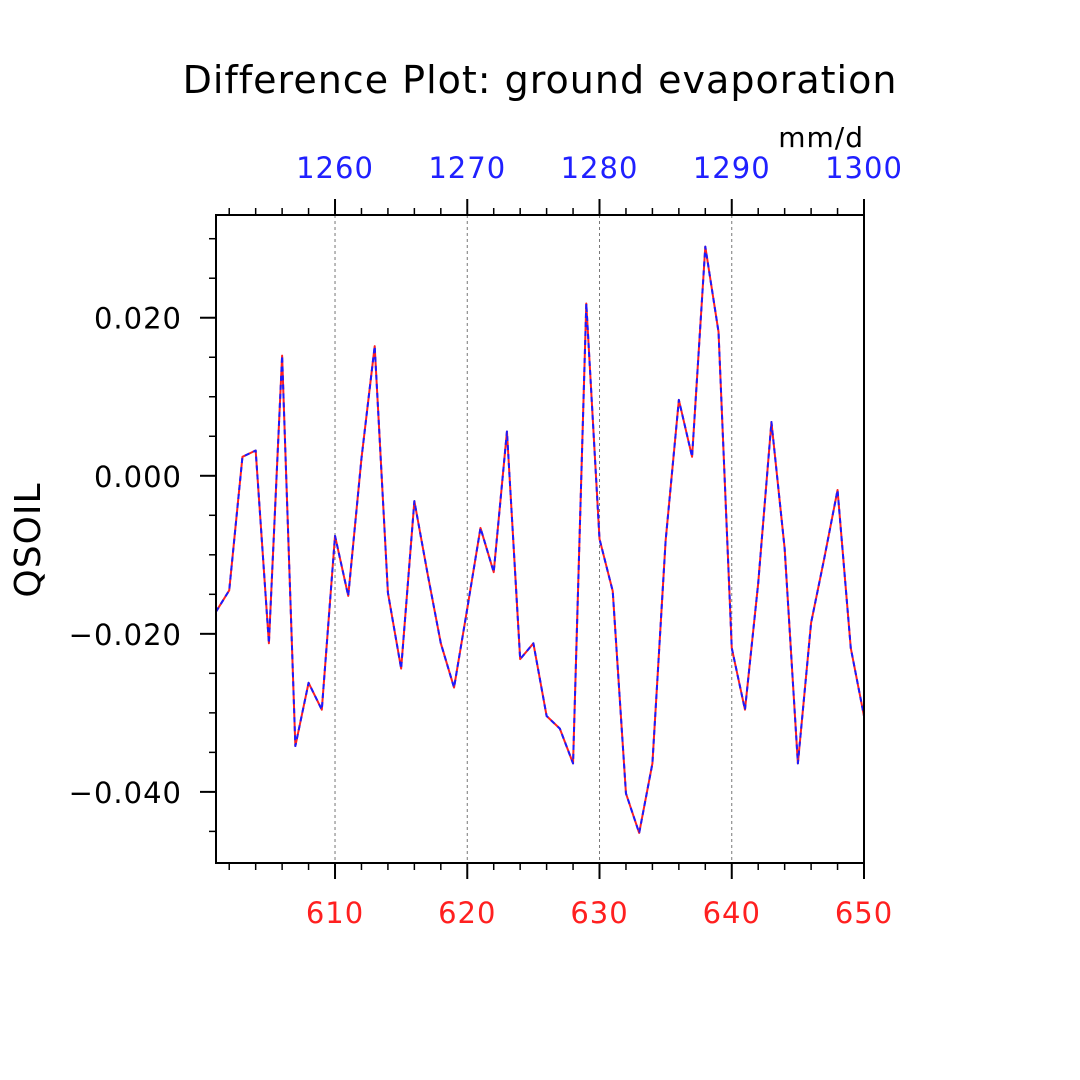  What do you see at coordinates (28, 539) in the screenshot?
I see `y-axis-label: QSOIL` at bounding box center [28, 539].